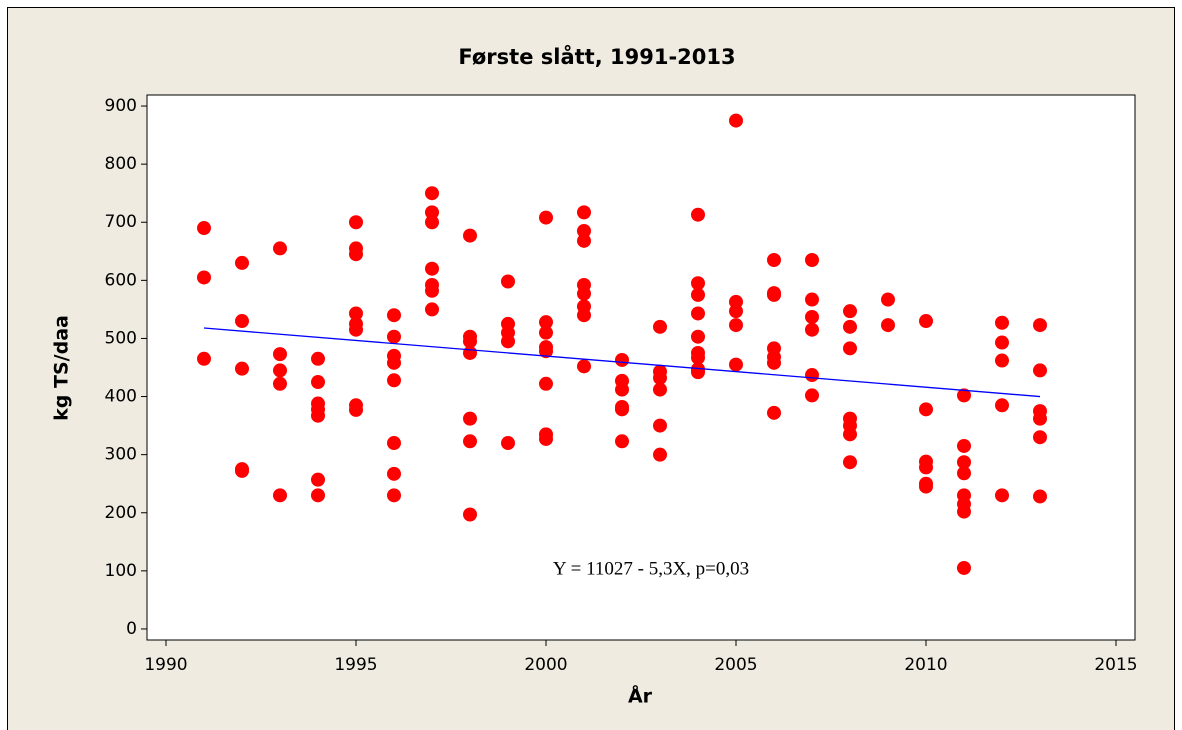  I want to click on y-tick-label: 800, so click(121, 164).